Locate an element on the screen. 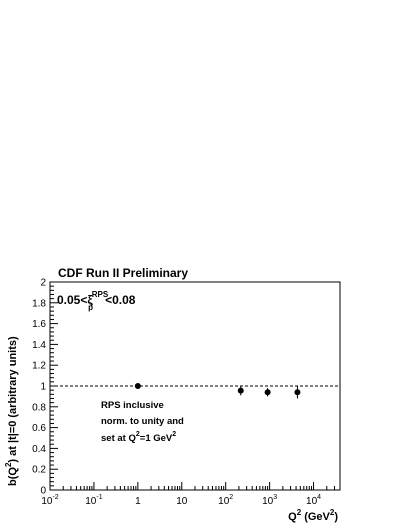 The width and height of the screenshot is (407, 527). x-tick-label: 10⁴ is located at coordinates (313, 500).